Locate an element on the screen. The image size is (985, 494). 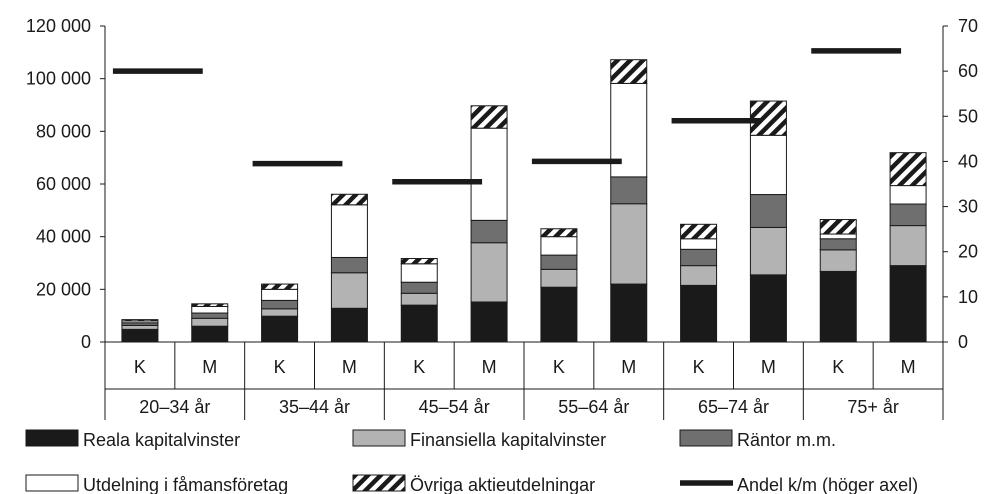
legend-label-2: Finansiella kapitalvinster is located at coordinates (508, 440).